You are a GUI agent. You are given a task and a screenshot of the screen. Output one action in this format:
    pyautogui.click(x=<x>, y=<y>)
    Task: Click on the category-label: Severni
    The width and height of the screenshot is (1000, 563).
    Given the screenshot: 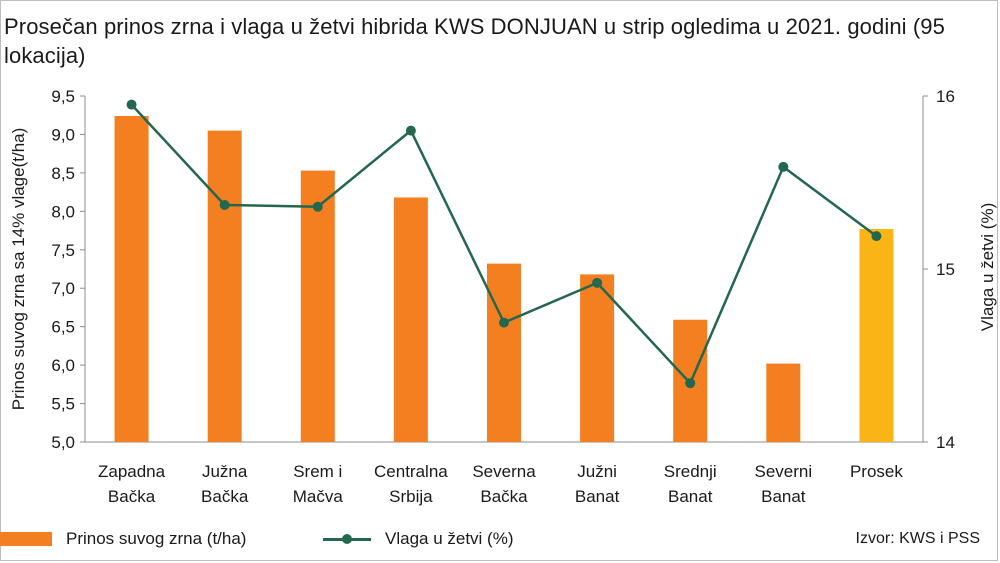 What is the action you would take?
    pyautogui.click(x=784, y=471)
    